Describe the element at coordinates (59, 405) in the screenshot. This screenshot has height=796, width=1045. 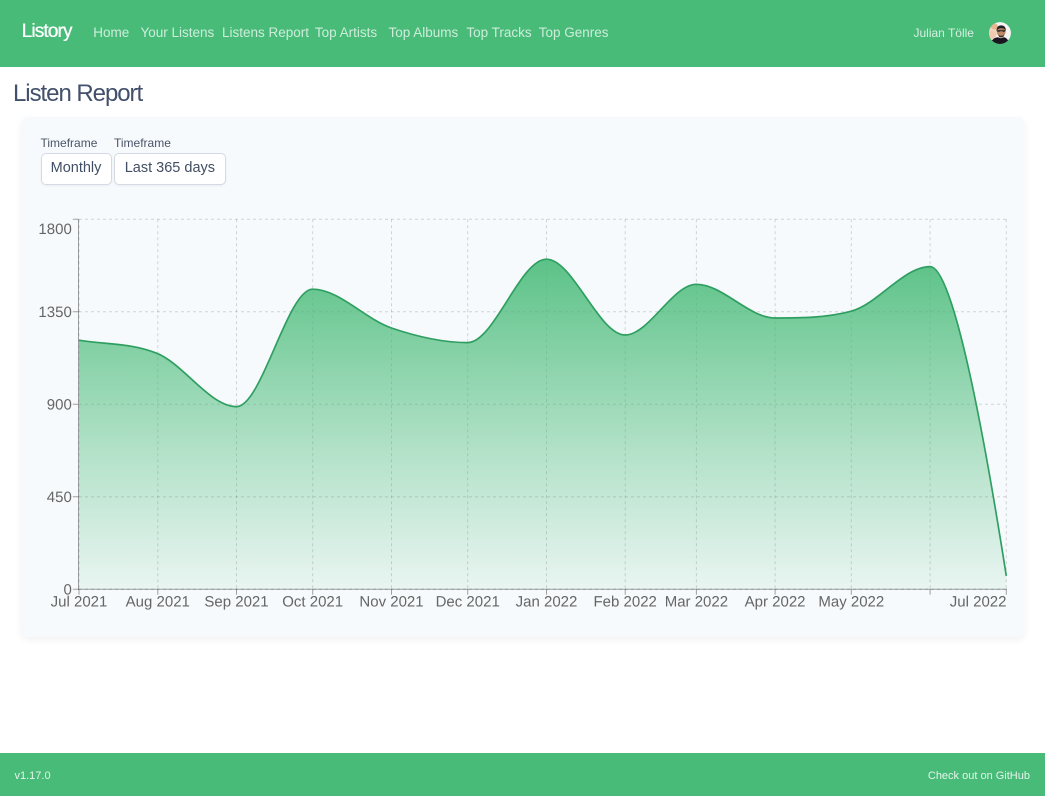
I see `svg-text: 900` at that location.